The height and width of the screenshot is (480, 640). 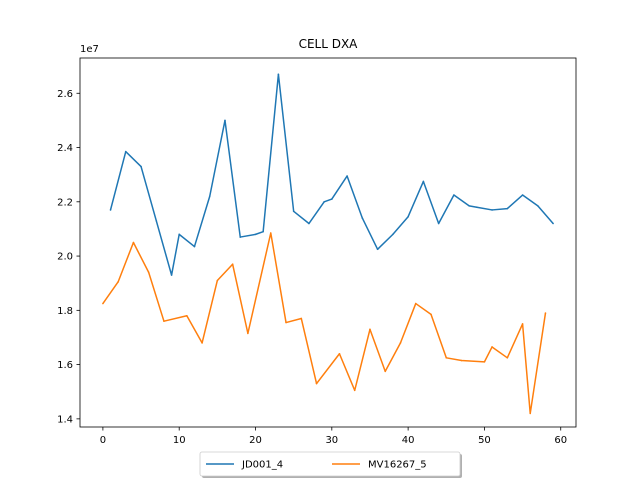 I want to click on legend-label: JD001_4, so click(x=262, y=465).